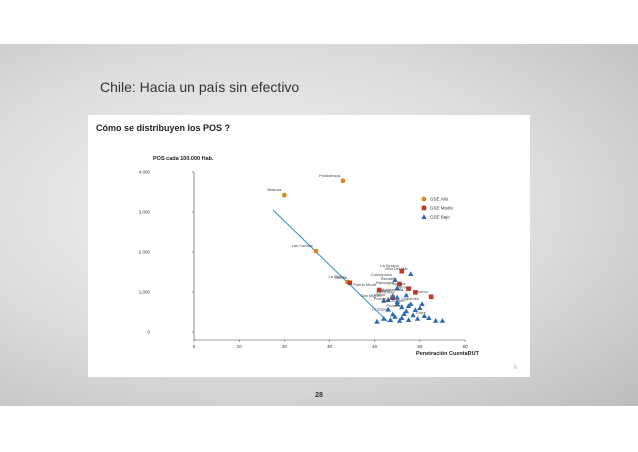 The image size is (638, 452). Describe the element at coordinates (145, 252) in the screenshot. I see `y-tick-label: 2,000` at that location.